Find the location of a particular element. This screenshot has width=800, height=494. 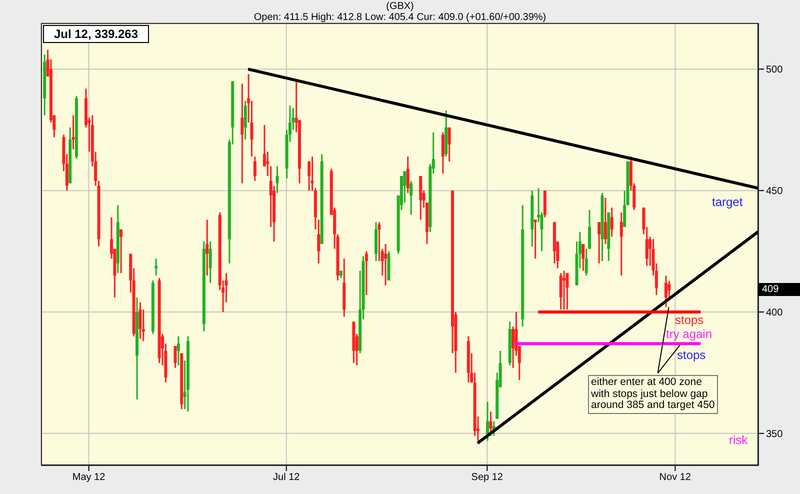

x-tick-label: May 12 is located at coordinates (89, 478).